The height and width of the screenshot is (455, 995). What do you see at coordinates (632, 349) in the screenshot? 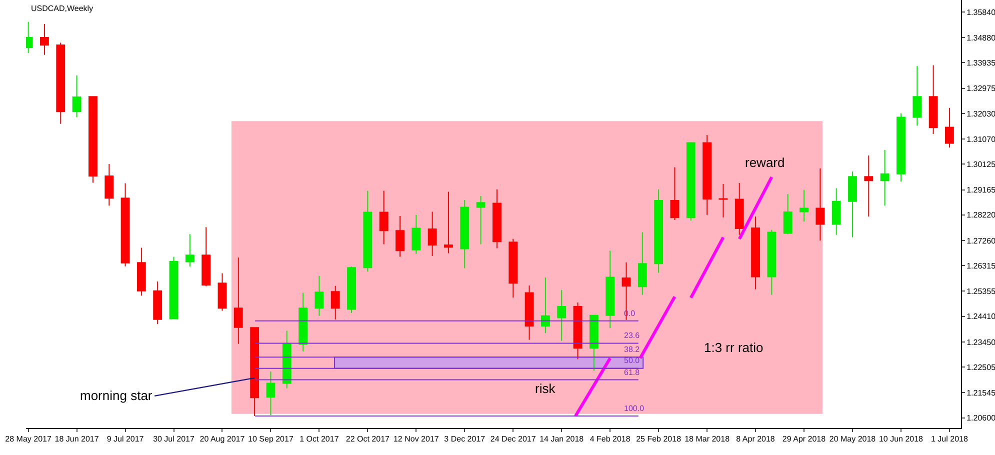
I see `annotation: 38.2` at bounding box center [632, 349].